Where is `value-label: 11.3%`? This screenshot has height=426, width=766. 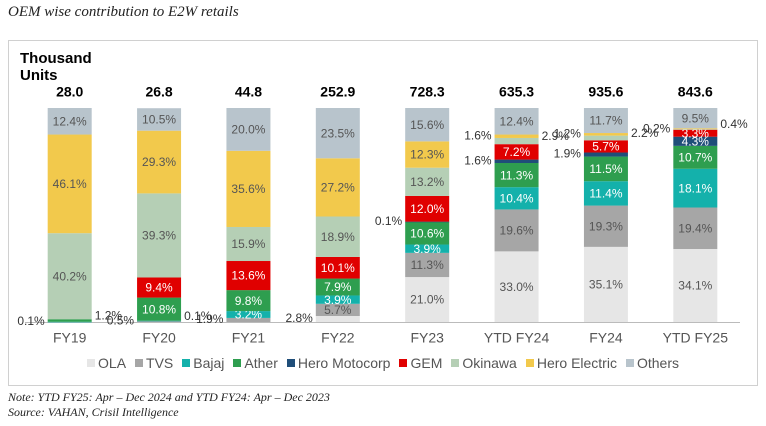
value-label: 11.3% is located at coordinates (516, 175).